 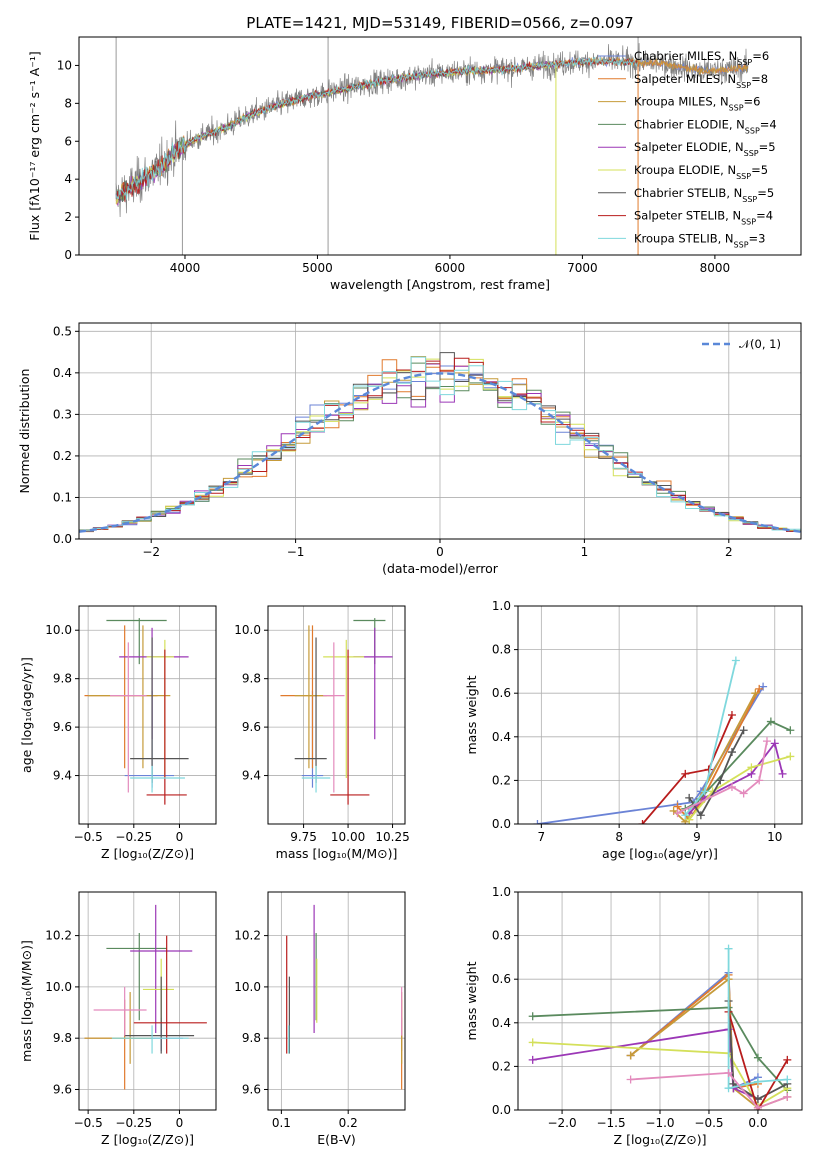 What do you see at coordinates (62, 497) in the screenshot?
I see `y-tick-label: 0.1` at bounding box center [62, 497].